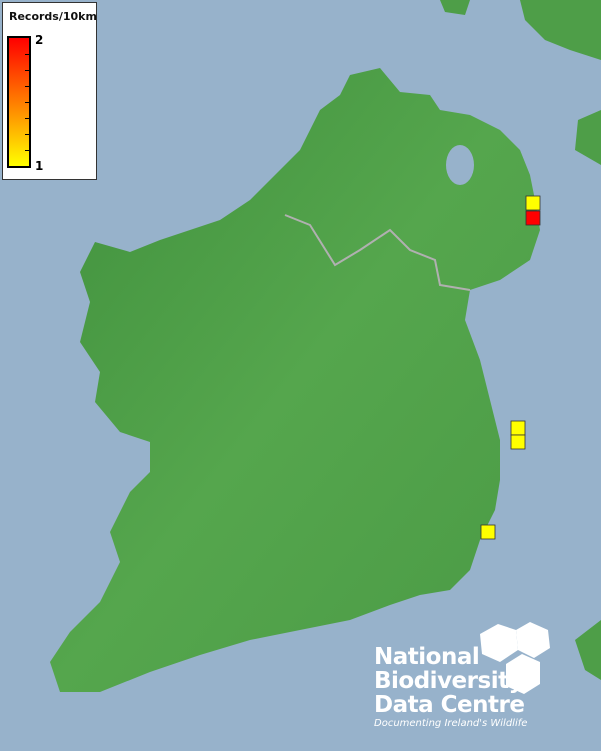 This screenshot has height=751, width=601. I want to click on logo-line1: National, so click(427, 657).